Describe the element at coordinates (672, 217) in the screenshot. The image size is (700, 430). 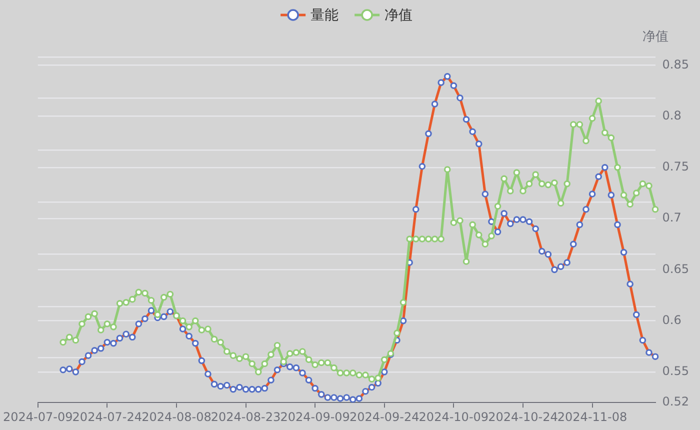
I see `y-tick-label: 0.7` at that location.